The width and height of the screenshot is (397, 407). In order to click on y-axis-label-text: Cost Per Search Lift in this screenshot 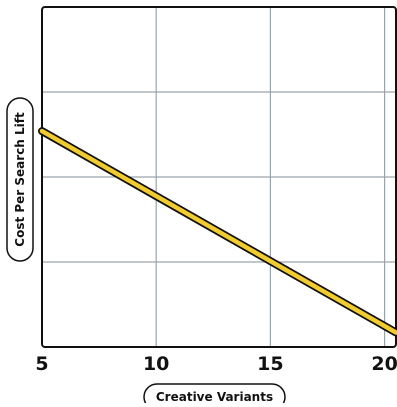, I will do `click(20, 179)`.